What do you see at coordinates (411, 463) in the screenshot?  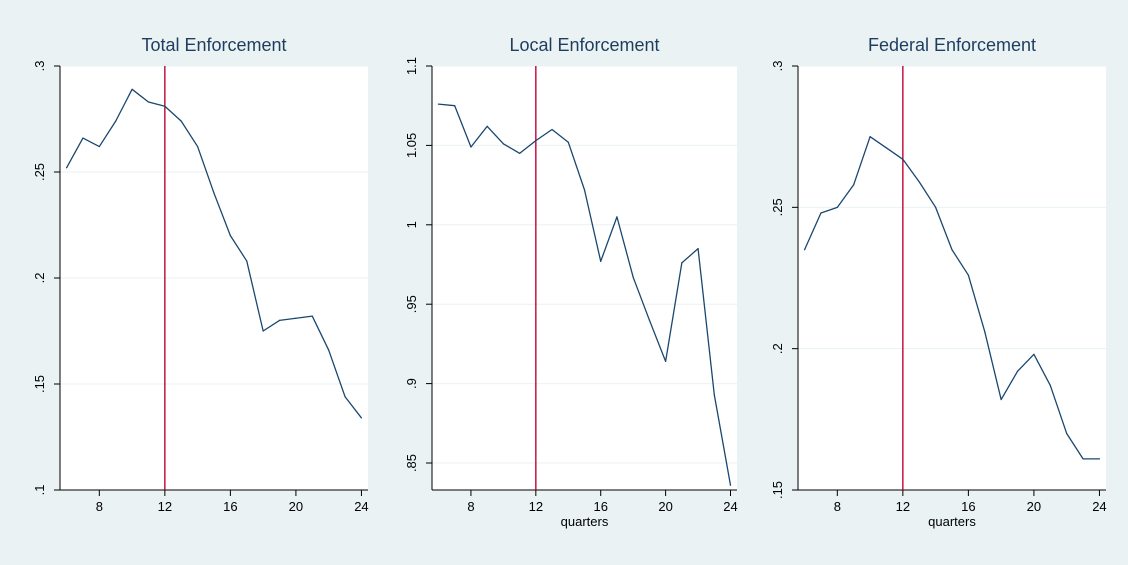 I see `y-tick-label: .85` at bounding box center [411, 463].